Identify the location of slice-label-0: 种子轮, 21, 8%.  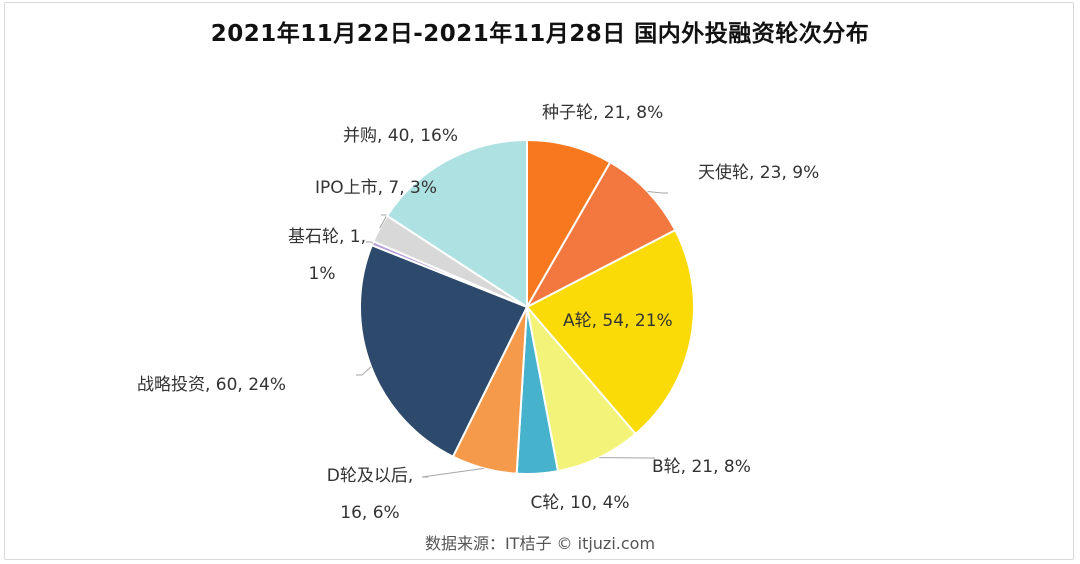
(602, 113).